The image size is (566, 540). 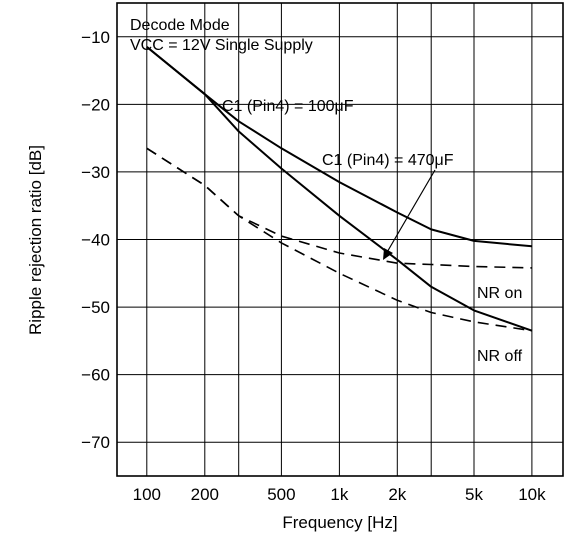 What do you see at coordinates (180, 25) in the screenshot?
I see `condition-mode: Decode Mode` at bounding box center [180, 25].